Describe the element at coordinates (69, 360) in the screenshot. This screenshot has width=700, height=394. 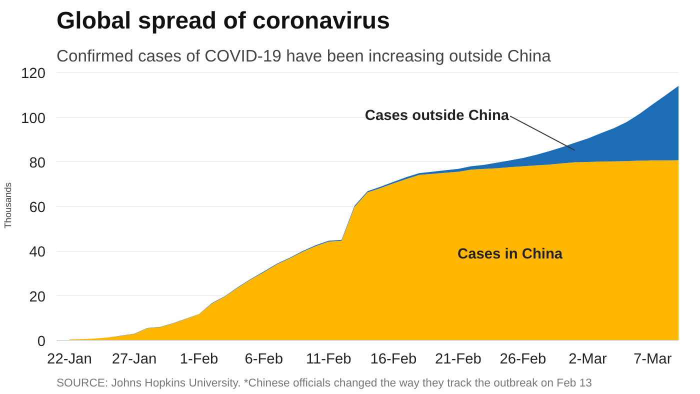
I see `x-tick-label: 22-Jan` at that location.